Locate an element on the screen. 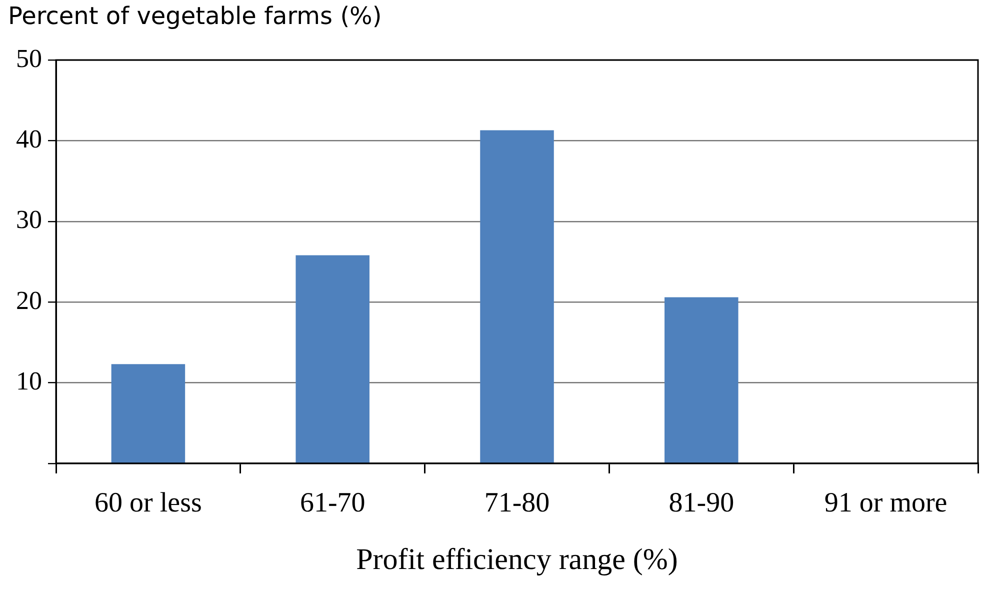 Image resolution: width=992 pixels, height=589 pixels. y-axis-title: Percent of vegetable farms (%) is located at coordinates (195, 16).